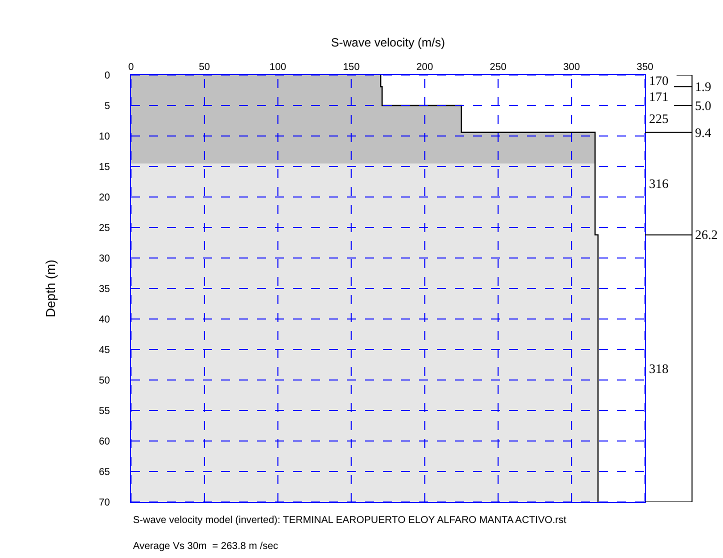 This screenshot has height=558, width=723. I want to click on y-axis-title: Depth (m), so click(50, 289).